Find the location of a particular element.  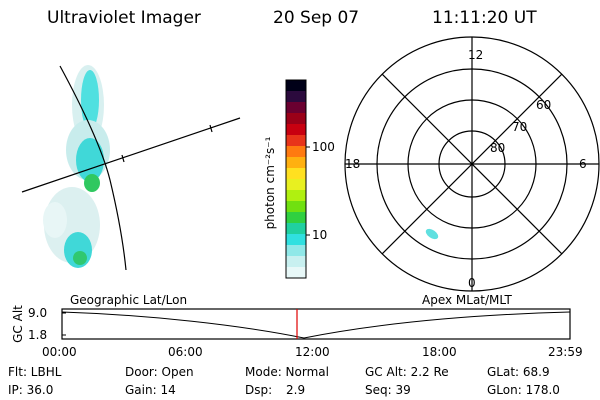

orbit-track-line is located at coordinates (131, 155).